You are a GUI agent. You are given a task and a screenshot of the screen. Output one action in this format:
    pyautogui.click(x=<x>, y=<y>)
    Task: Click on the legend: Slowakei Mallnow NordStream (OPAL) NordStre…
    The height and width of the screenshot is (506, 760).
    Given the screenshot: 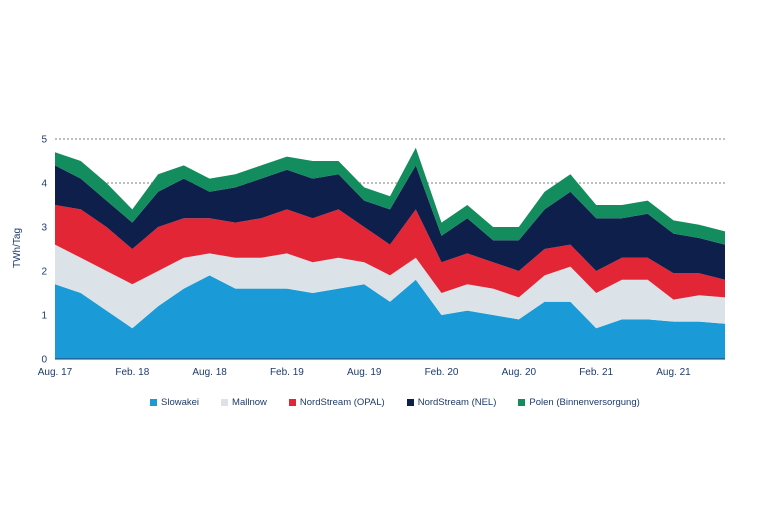 What is the action you would take?
    pyautogui.click(x=395, y=402)
    